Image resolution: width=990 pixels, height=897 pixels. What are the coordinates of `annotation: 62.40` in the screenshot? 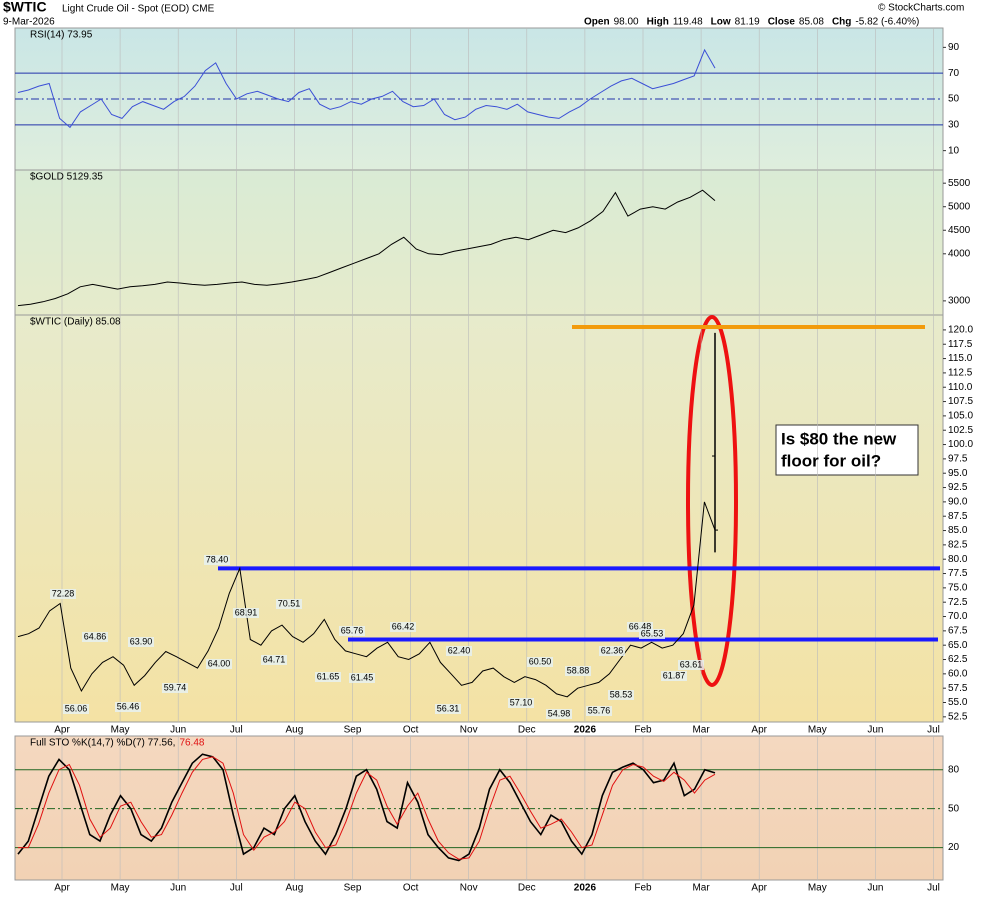 It's located at (459, 650).